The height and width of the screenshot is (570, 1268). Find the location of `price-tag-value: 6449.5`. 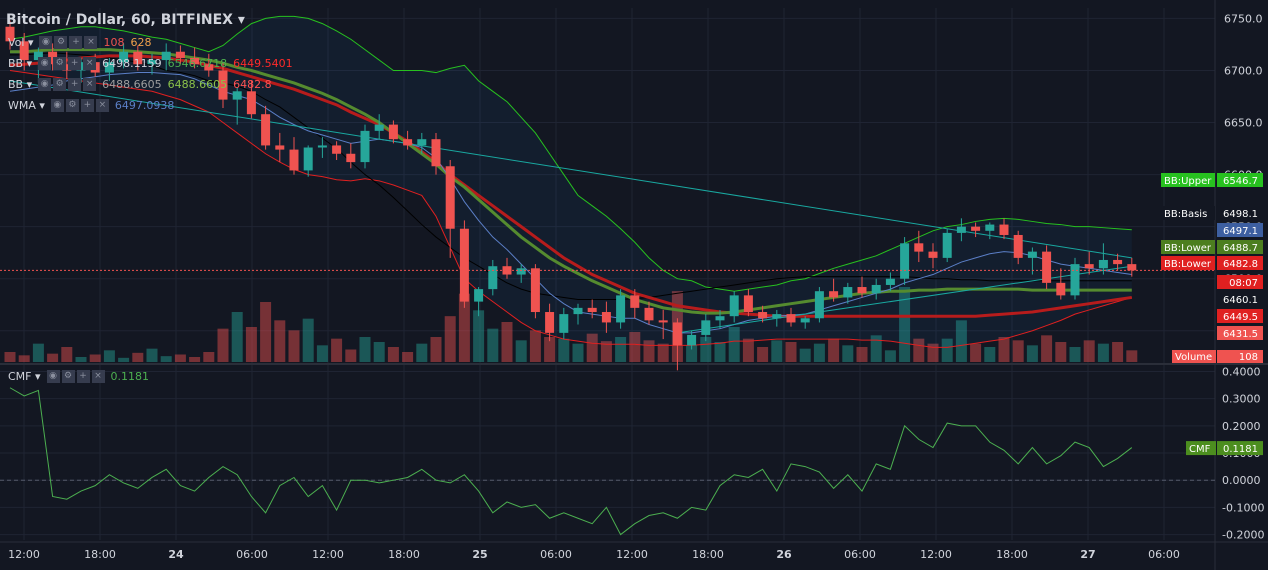

price-tag-value: 6449.5 is located at coordinates (1240, 317).